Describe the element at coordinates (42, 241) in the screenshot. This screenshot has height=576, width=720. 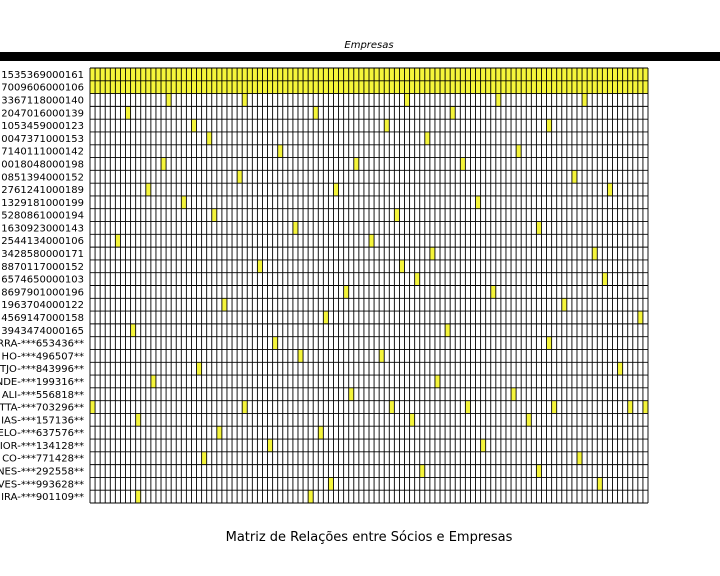
I see `row-label: 2544134000106` at that location.